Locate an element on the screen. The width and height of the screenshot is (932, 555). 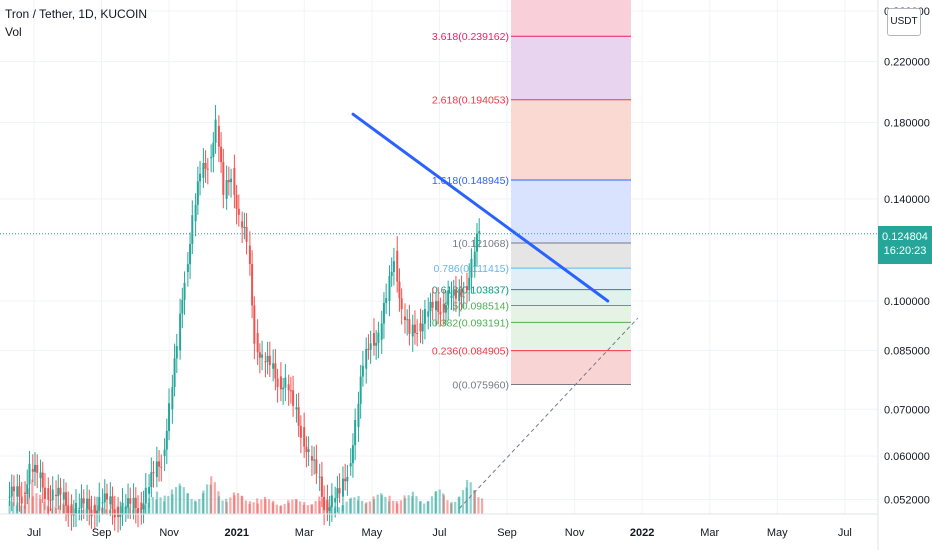
last-price: 0.124804 is located at coordinates (905, 237).